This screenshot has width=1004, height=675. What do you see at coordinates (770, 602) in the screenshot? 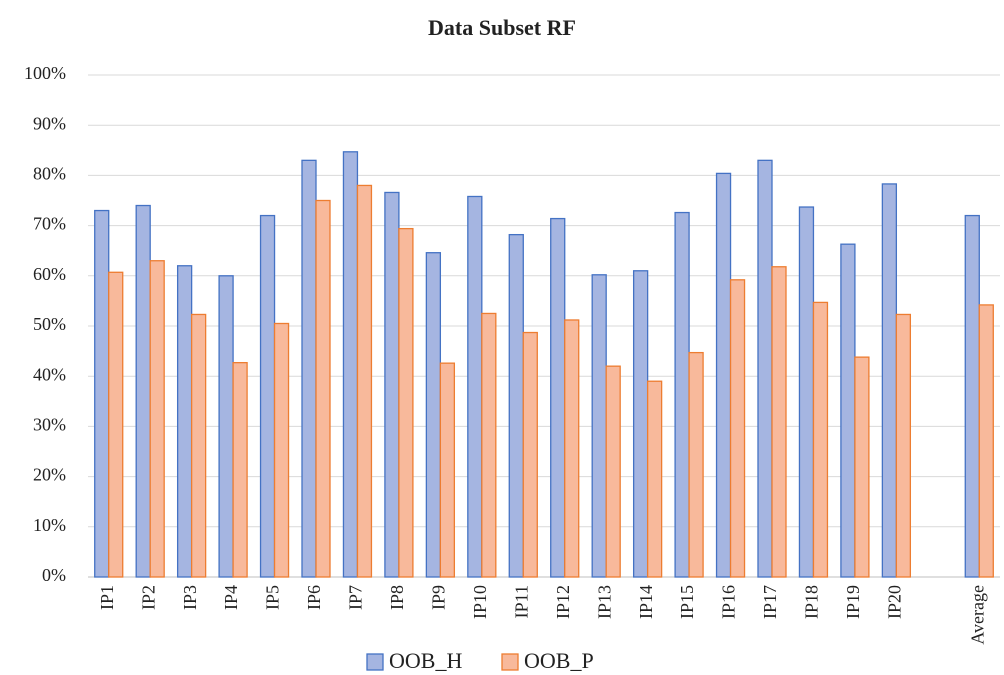
I see `x-tick-label: IP17` at bounding box center [770, 602].